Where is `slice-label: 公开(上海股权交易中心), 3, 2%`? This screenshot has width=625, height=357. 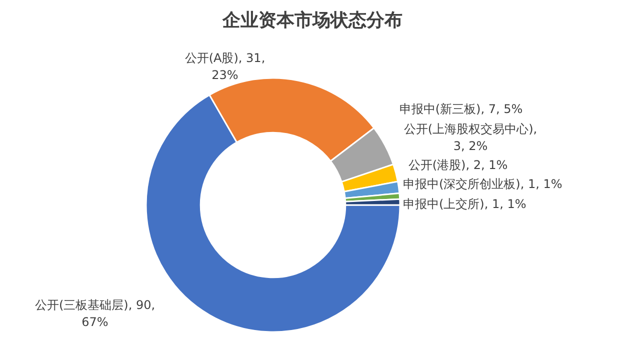 slice-label: 公开(上海股权交易中心), 3, 2% is located at coordinates (470, 138).